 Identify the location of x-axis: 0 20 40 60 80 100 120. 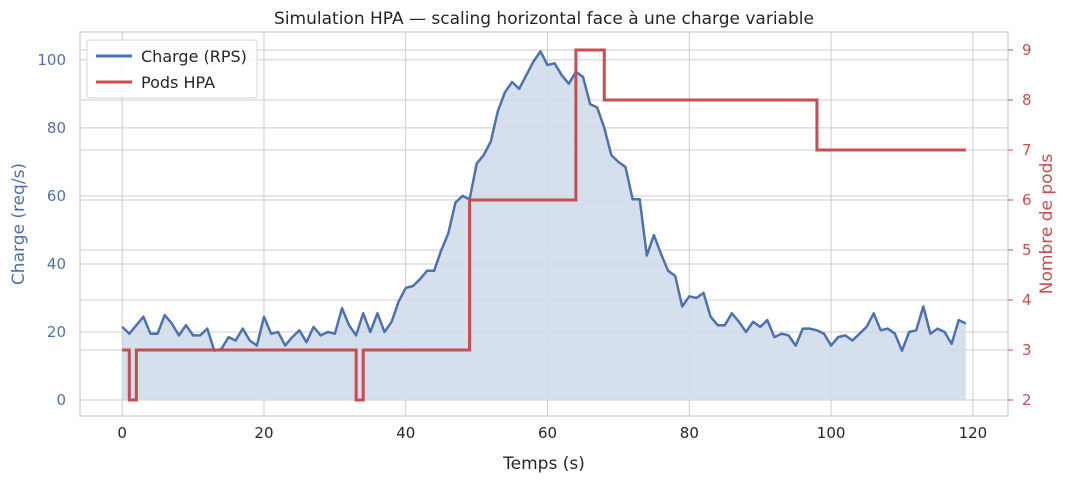
(552, 433).